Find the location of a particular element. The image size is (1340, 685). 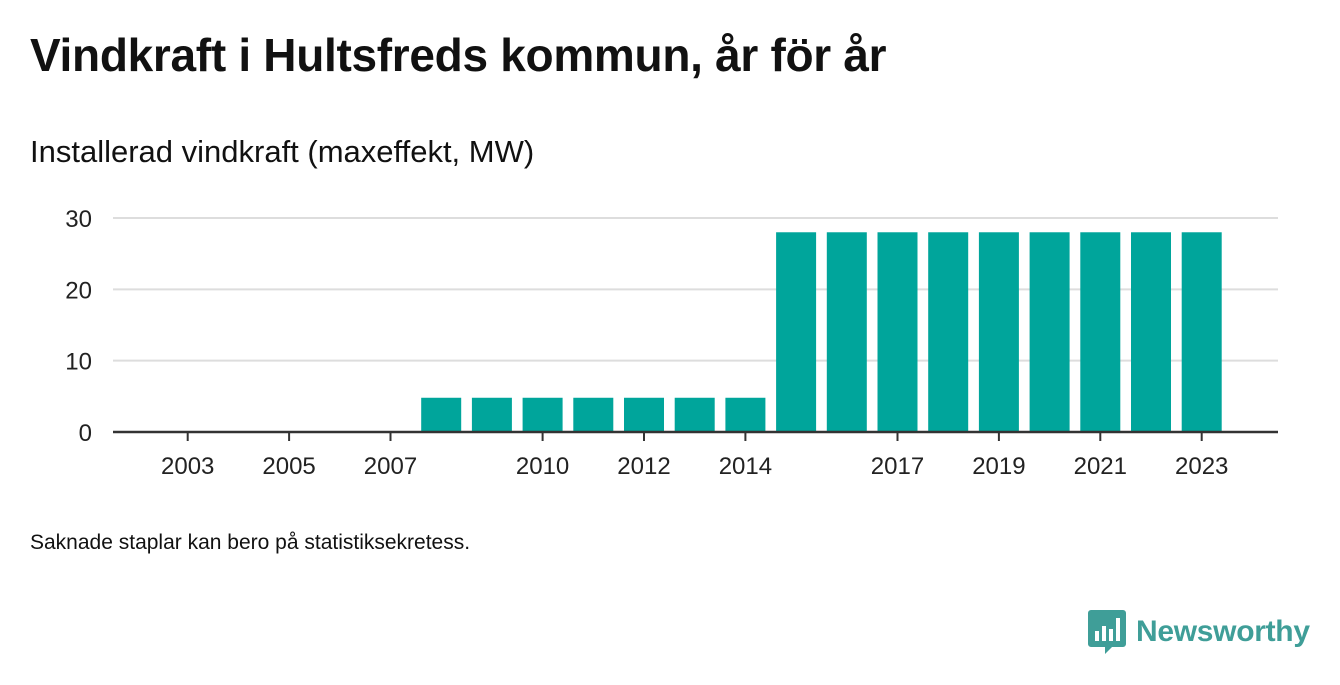

y-tick-label: 10 is located at coordinates (78, 362).